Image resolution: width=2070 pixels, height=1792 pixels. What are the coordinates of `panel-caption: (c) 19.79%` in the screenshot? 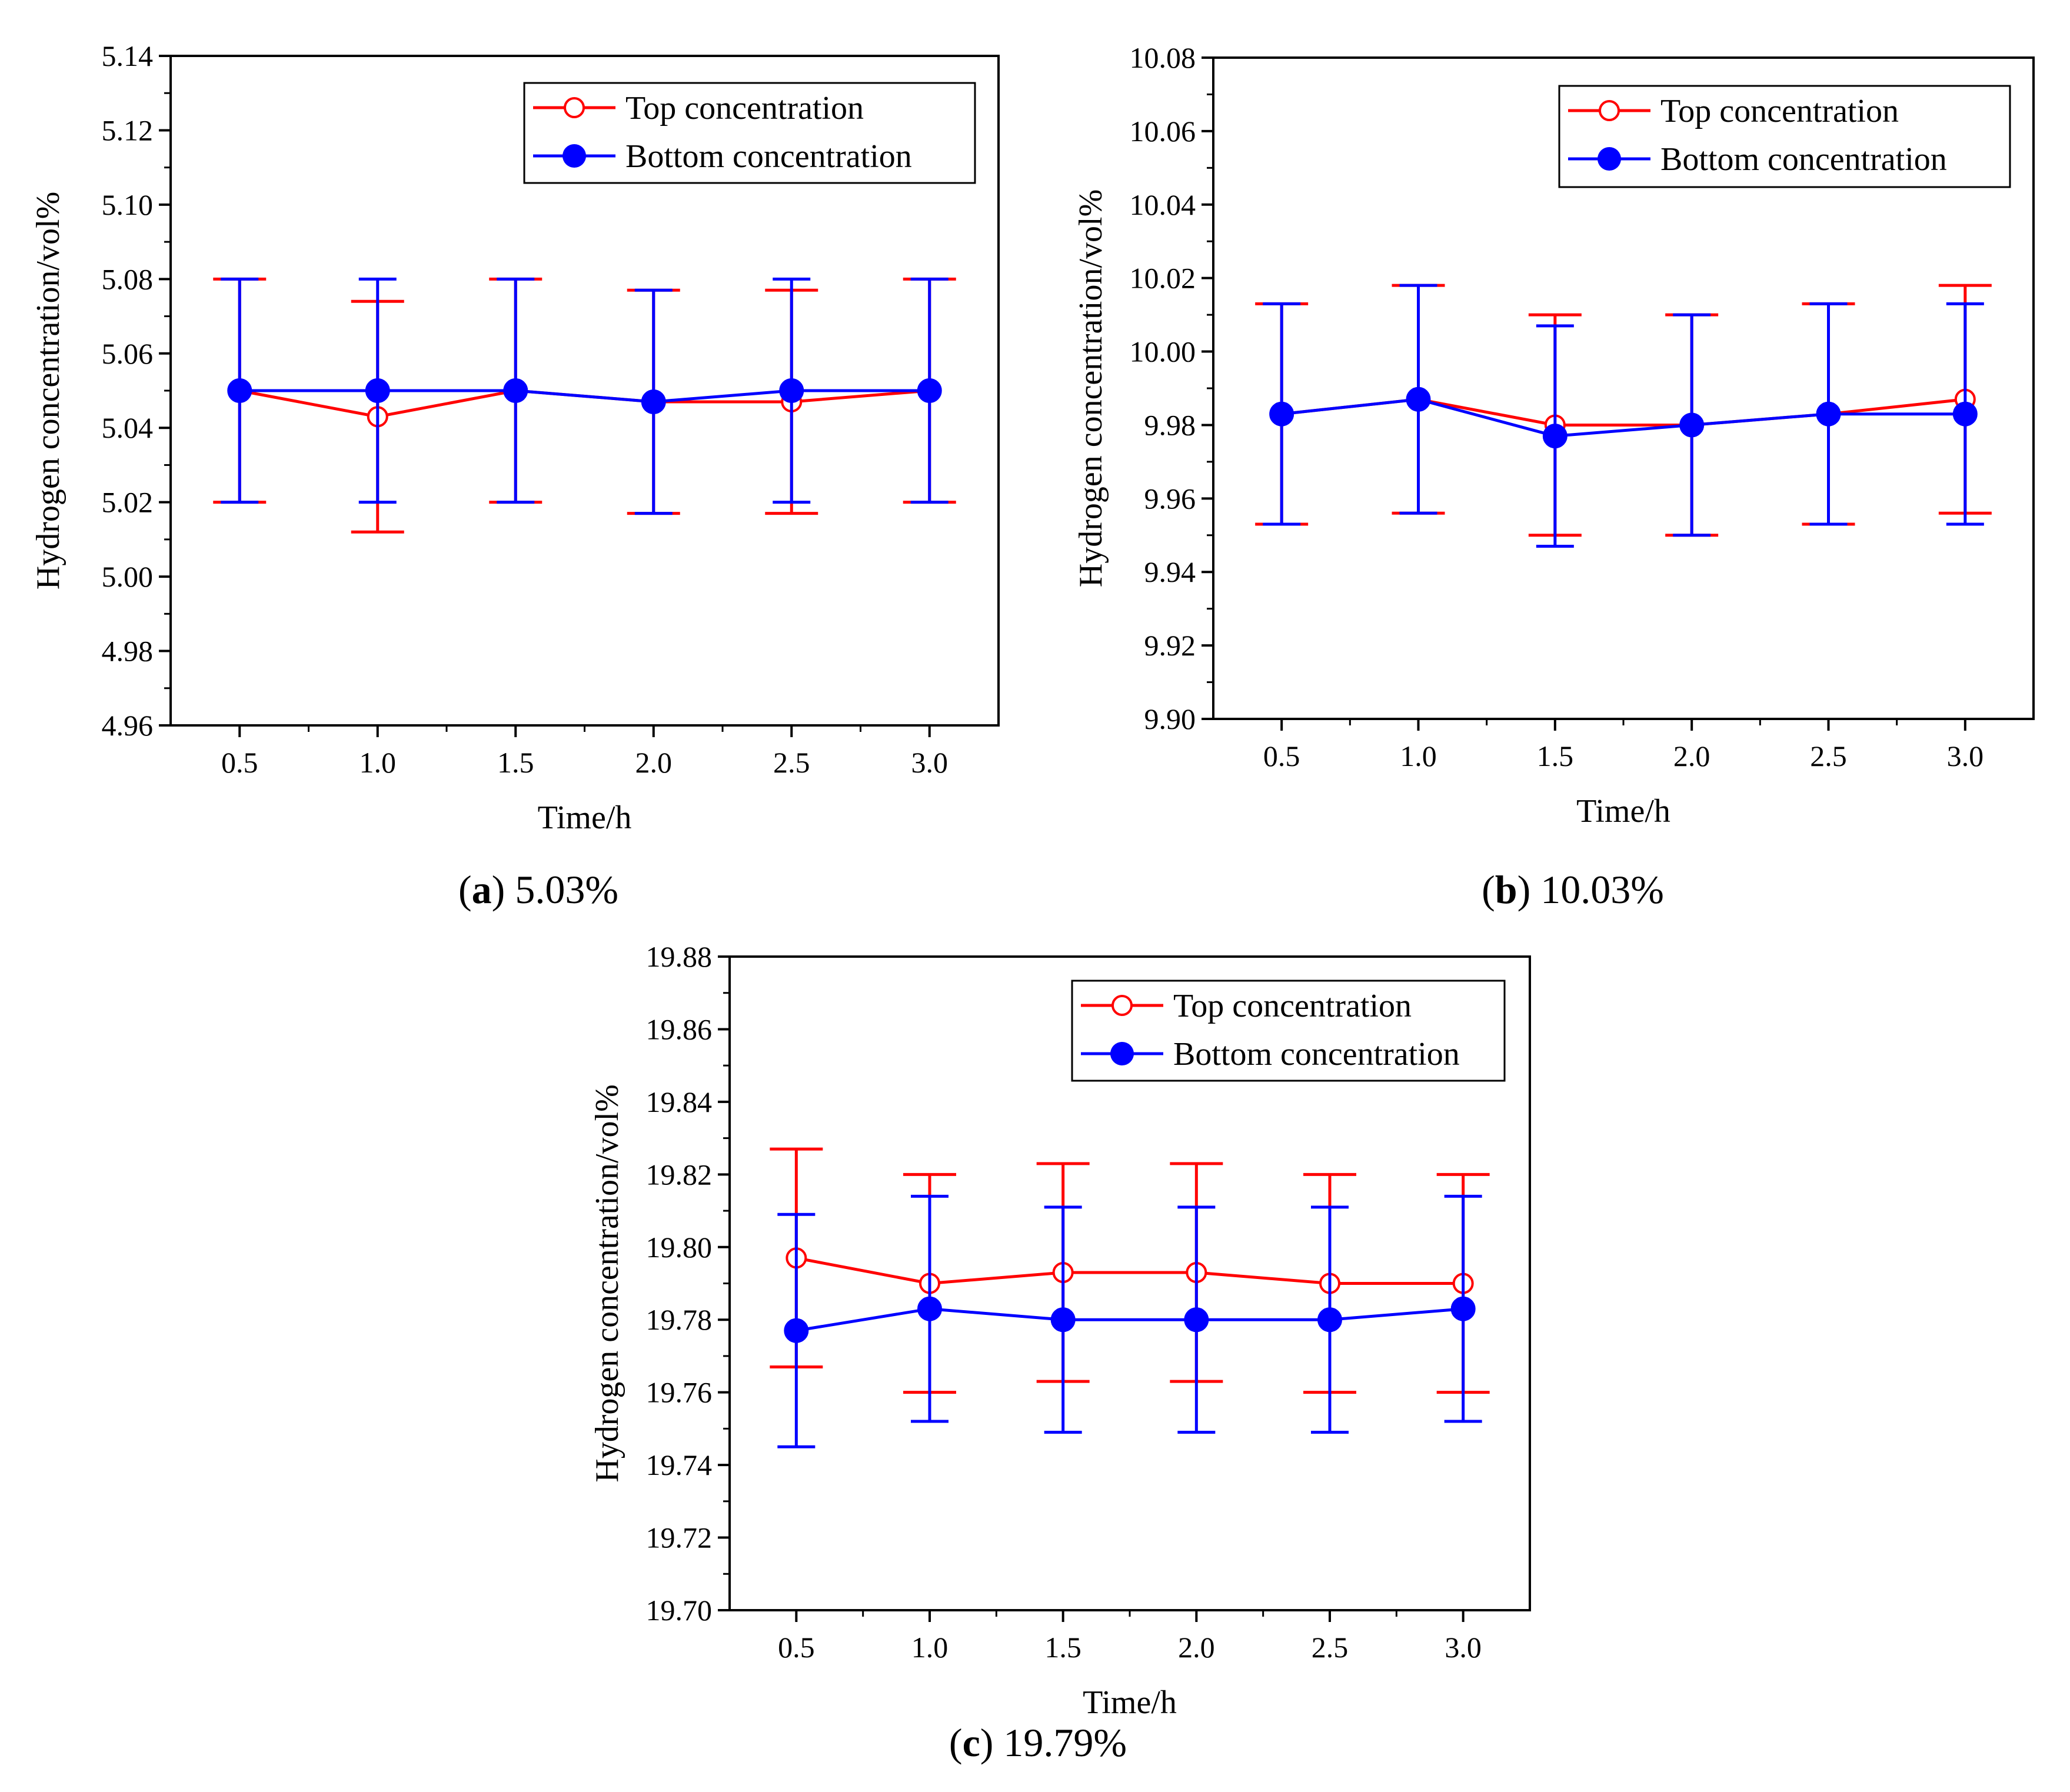 It's located at (1038, 1743).